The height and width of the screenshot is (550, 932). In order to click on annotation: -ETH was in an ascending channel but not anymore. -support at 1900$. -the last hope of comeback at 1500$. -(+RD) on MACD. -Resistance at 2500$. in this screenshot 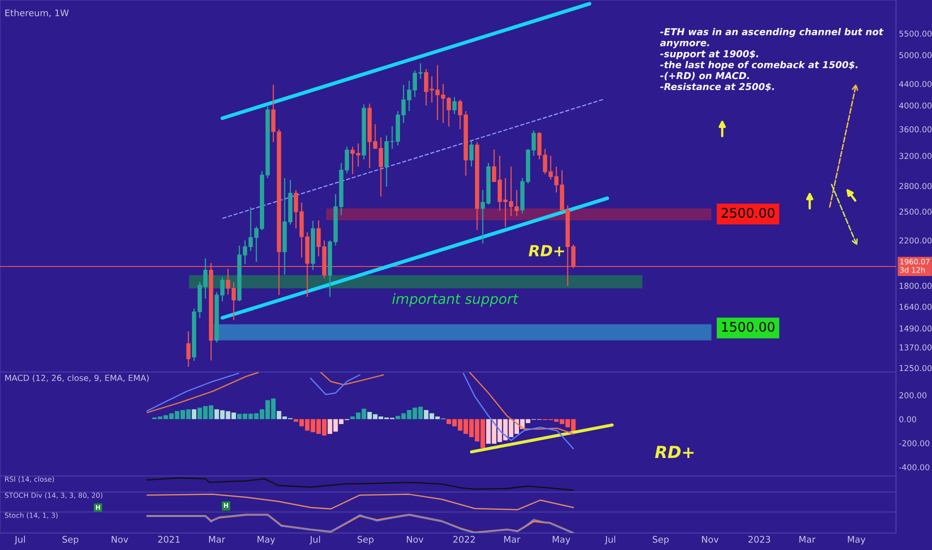, I will do `click(772, 60)`.